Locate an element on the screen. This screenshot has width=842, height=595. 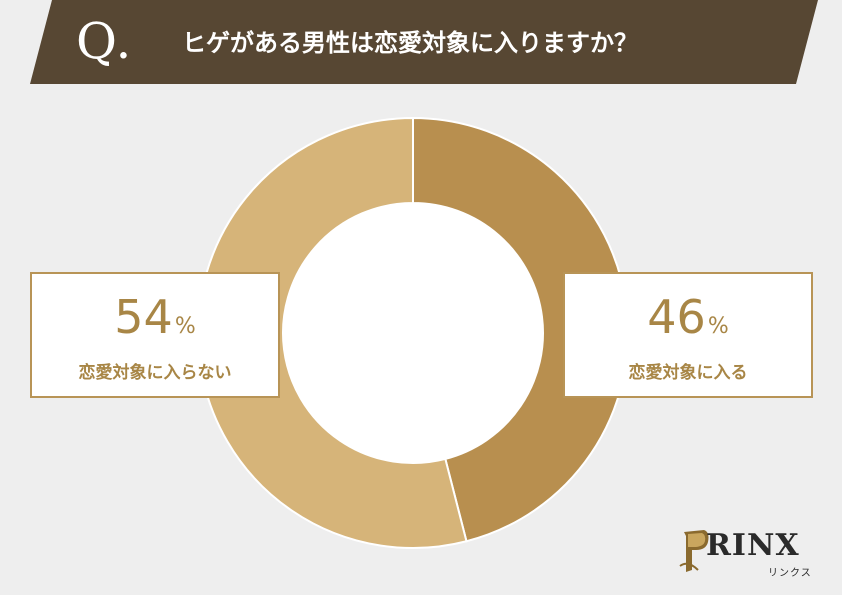
prinx-crest-icon is located at coordinates (694, 551).